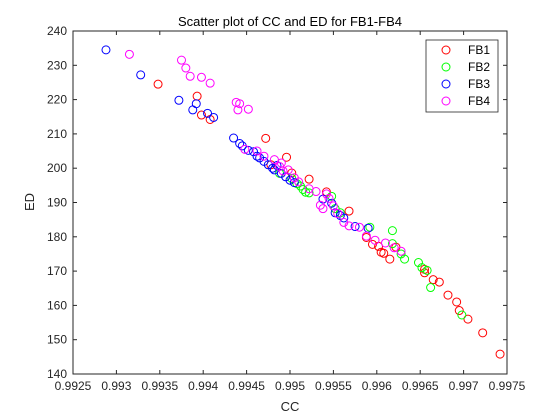 The width and height of the screenshot is (560, 420). Describe the element at coordinates (29, 202) in the screenshot. I see `y-axis-label: ED` at that location.